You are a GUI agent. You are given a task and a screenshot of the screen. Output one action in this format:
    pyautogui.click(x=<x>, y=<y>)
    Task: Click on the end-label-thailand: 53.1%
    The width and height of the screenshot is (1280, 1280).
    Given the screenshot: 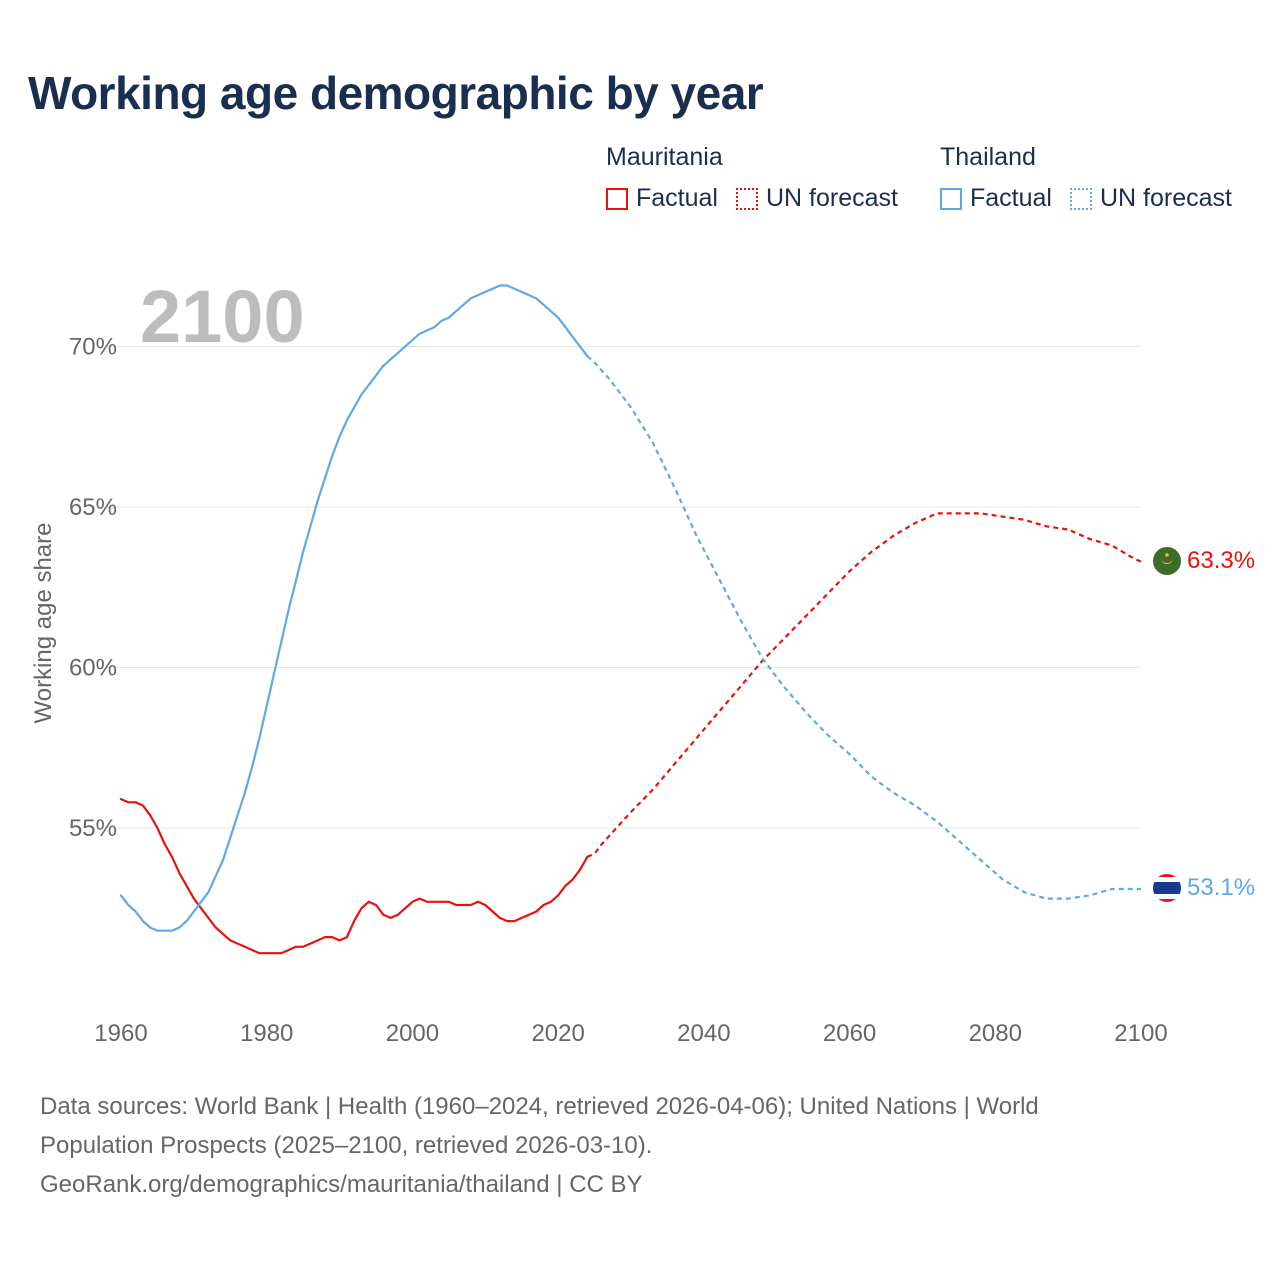 What is the action you would take?
    pyautogui.click(x=1221, y=887)
    